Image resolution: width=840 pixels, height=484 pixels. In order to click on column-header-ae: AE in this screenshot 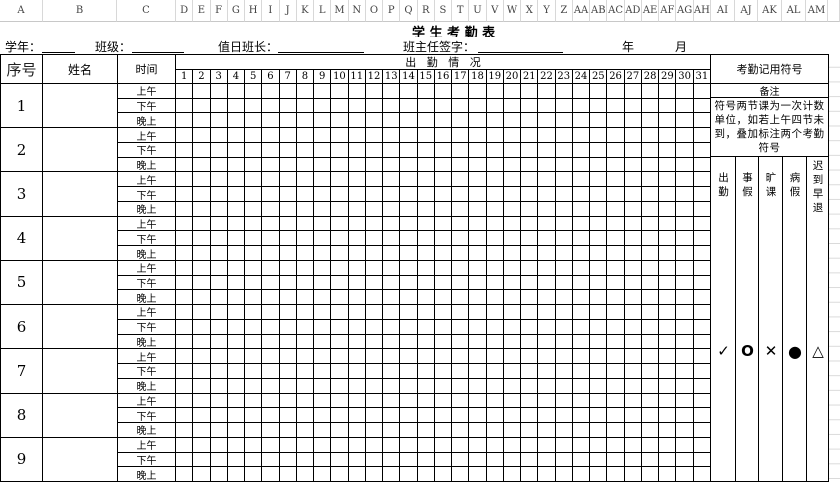, I will do `click(650, 11)`.